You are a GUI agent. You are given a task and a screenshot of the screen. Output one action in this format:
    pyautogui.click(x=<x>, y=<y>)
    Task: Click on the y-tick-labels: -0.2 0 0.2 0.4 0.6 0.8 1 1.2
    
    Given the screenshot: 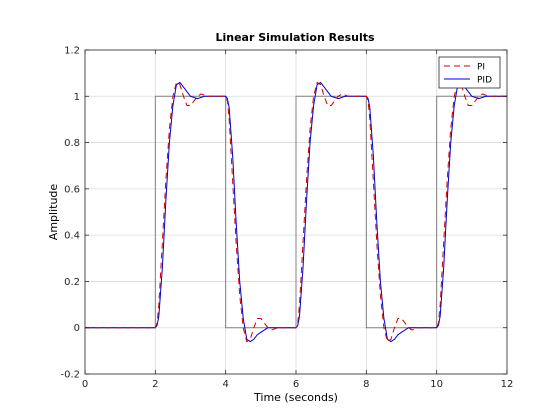 What is the action you would take?
    pyautogui.click(x=70, y=213)
    